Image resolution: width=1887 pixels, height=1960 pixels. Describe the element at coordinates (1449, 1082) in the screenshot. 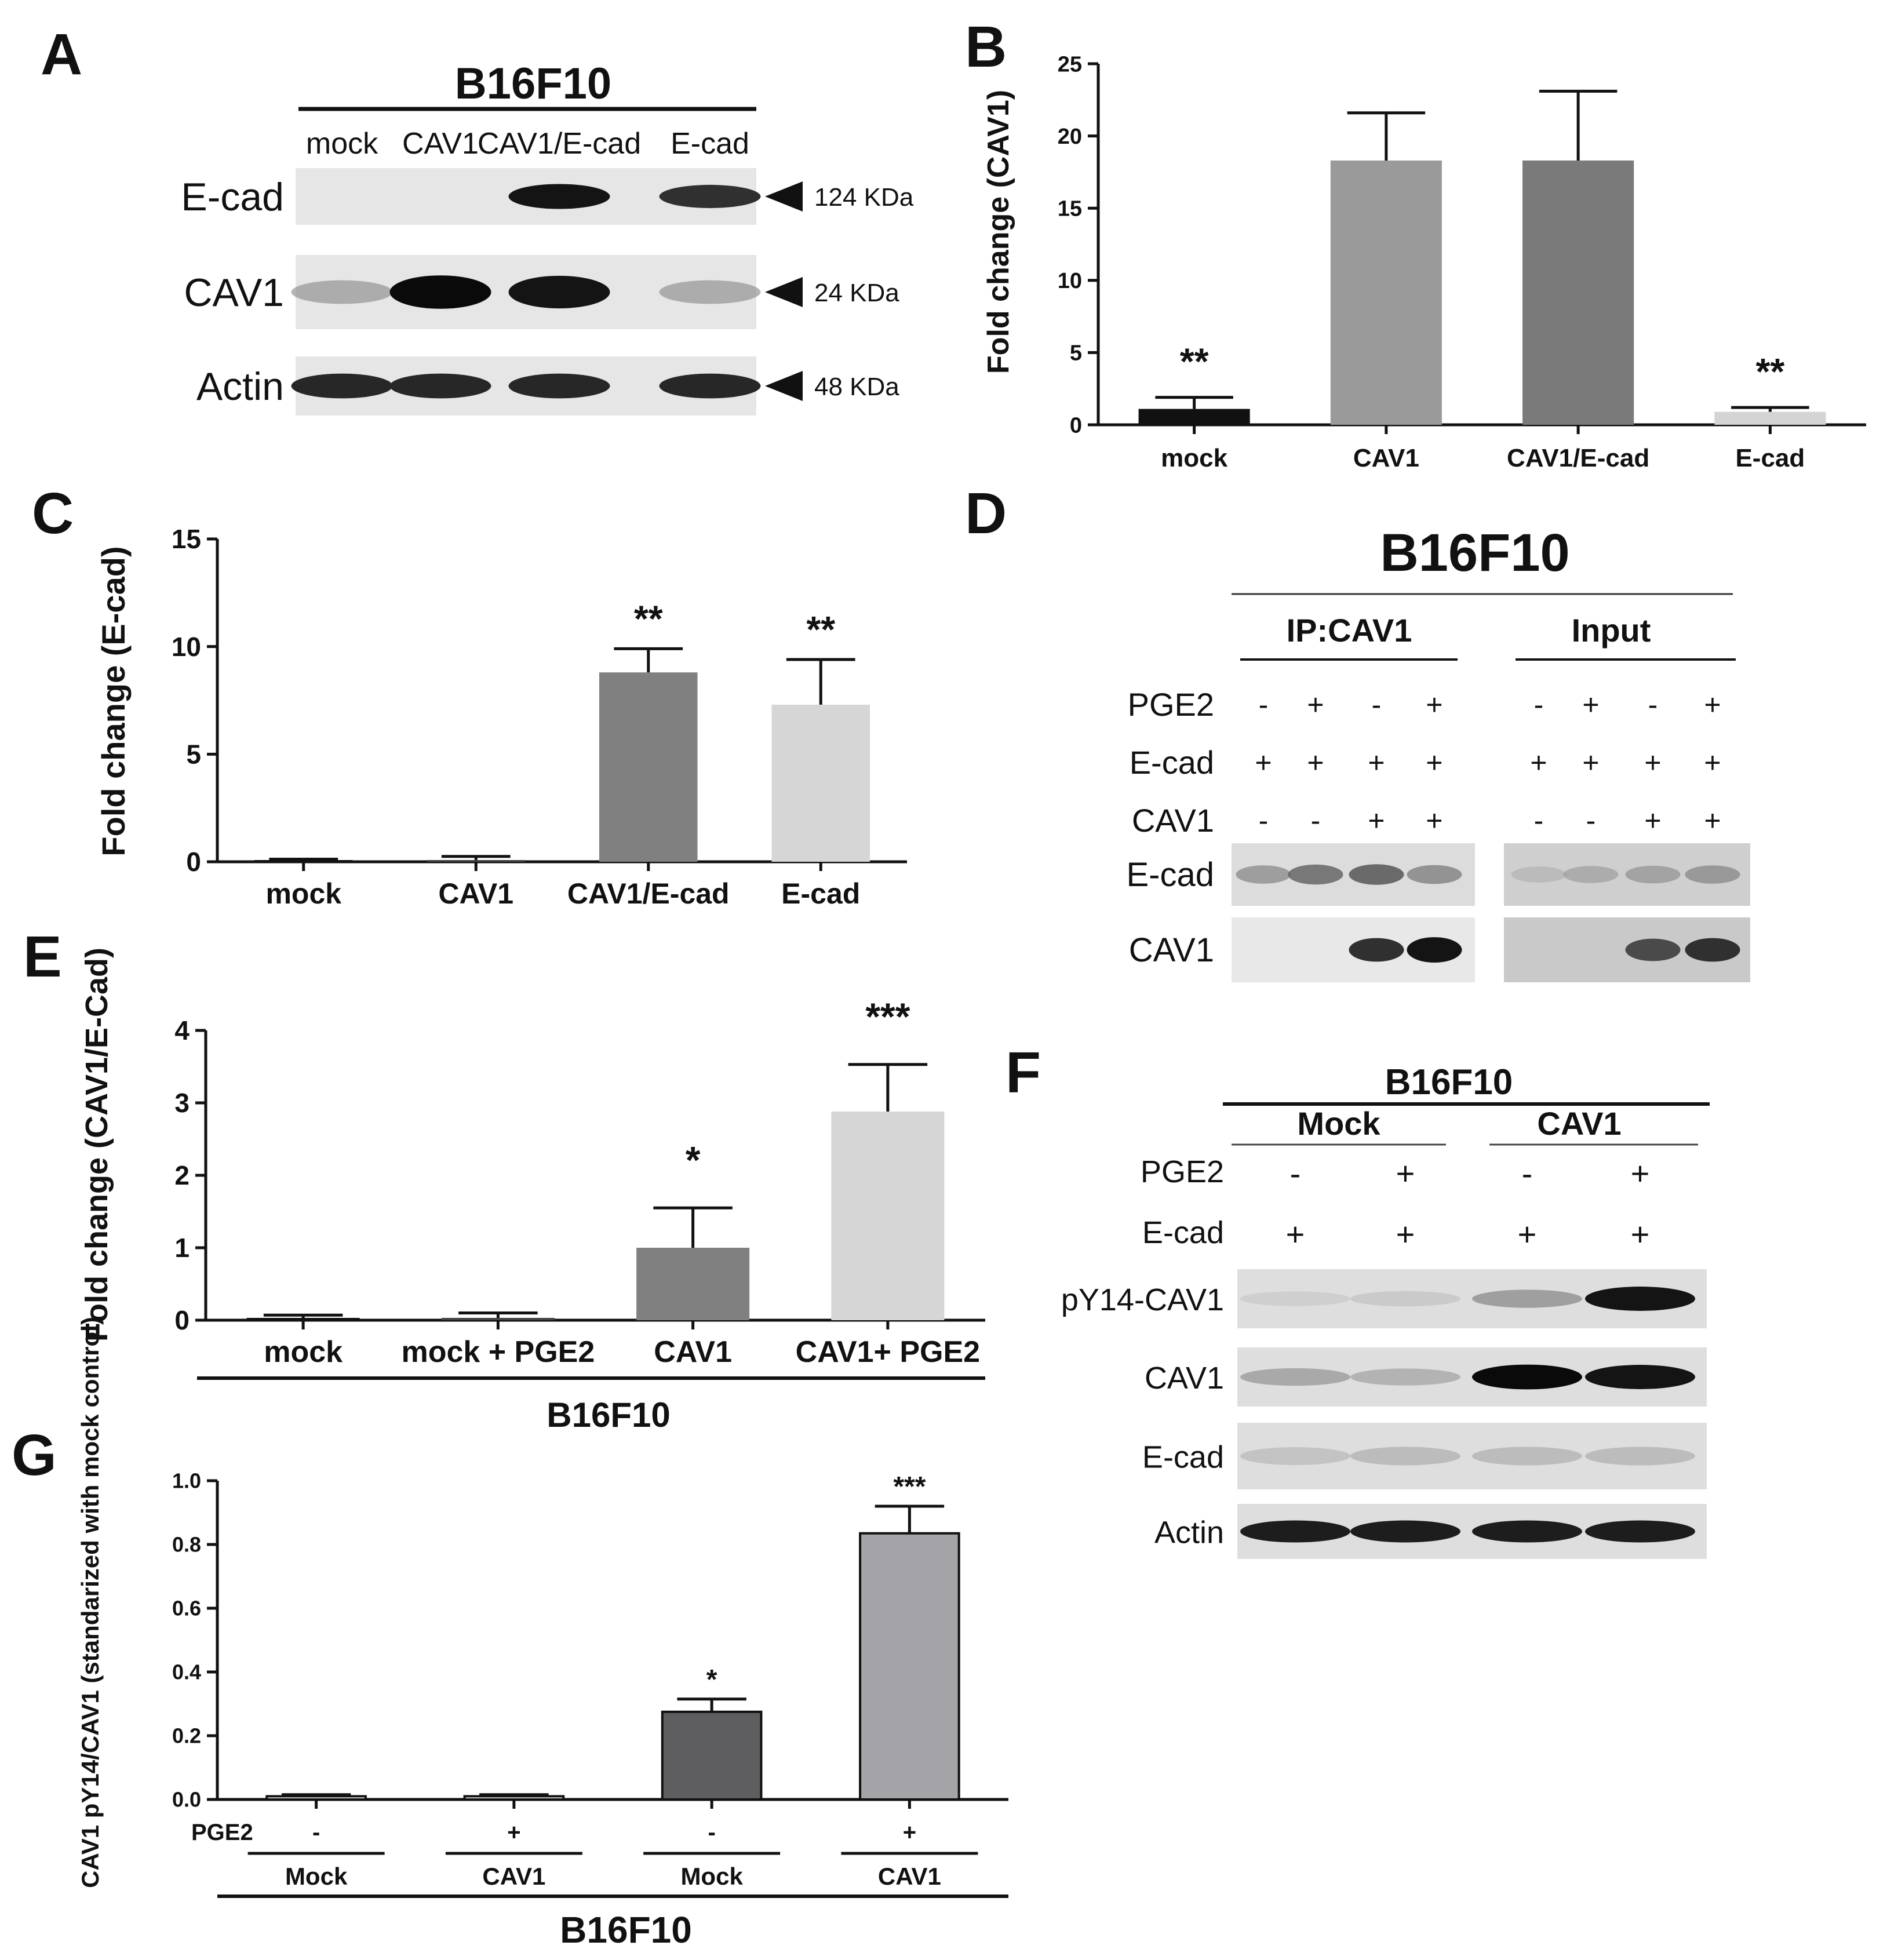

I see `panel-f-cell-line: B16F10` at that location.